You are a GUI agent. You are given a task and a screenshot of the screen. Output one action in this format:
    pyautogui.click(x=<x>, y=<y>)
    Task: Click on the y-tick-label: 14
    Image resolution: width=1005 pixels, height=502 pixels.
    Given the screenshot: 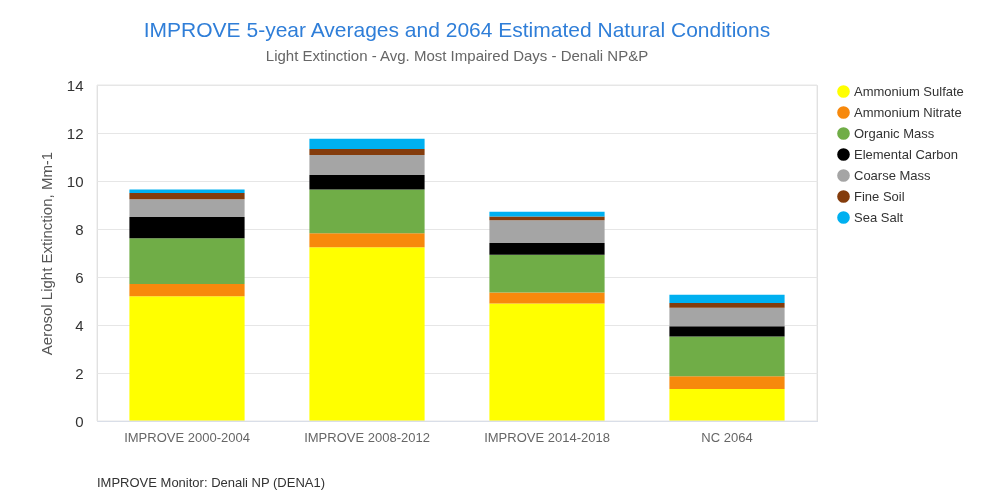 What is the action you would take?
    pyautogui.click(x=75, y=85)
    